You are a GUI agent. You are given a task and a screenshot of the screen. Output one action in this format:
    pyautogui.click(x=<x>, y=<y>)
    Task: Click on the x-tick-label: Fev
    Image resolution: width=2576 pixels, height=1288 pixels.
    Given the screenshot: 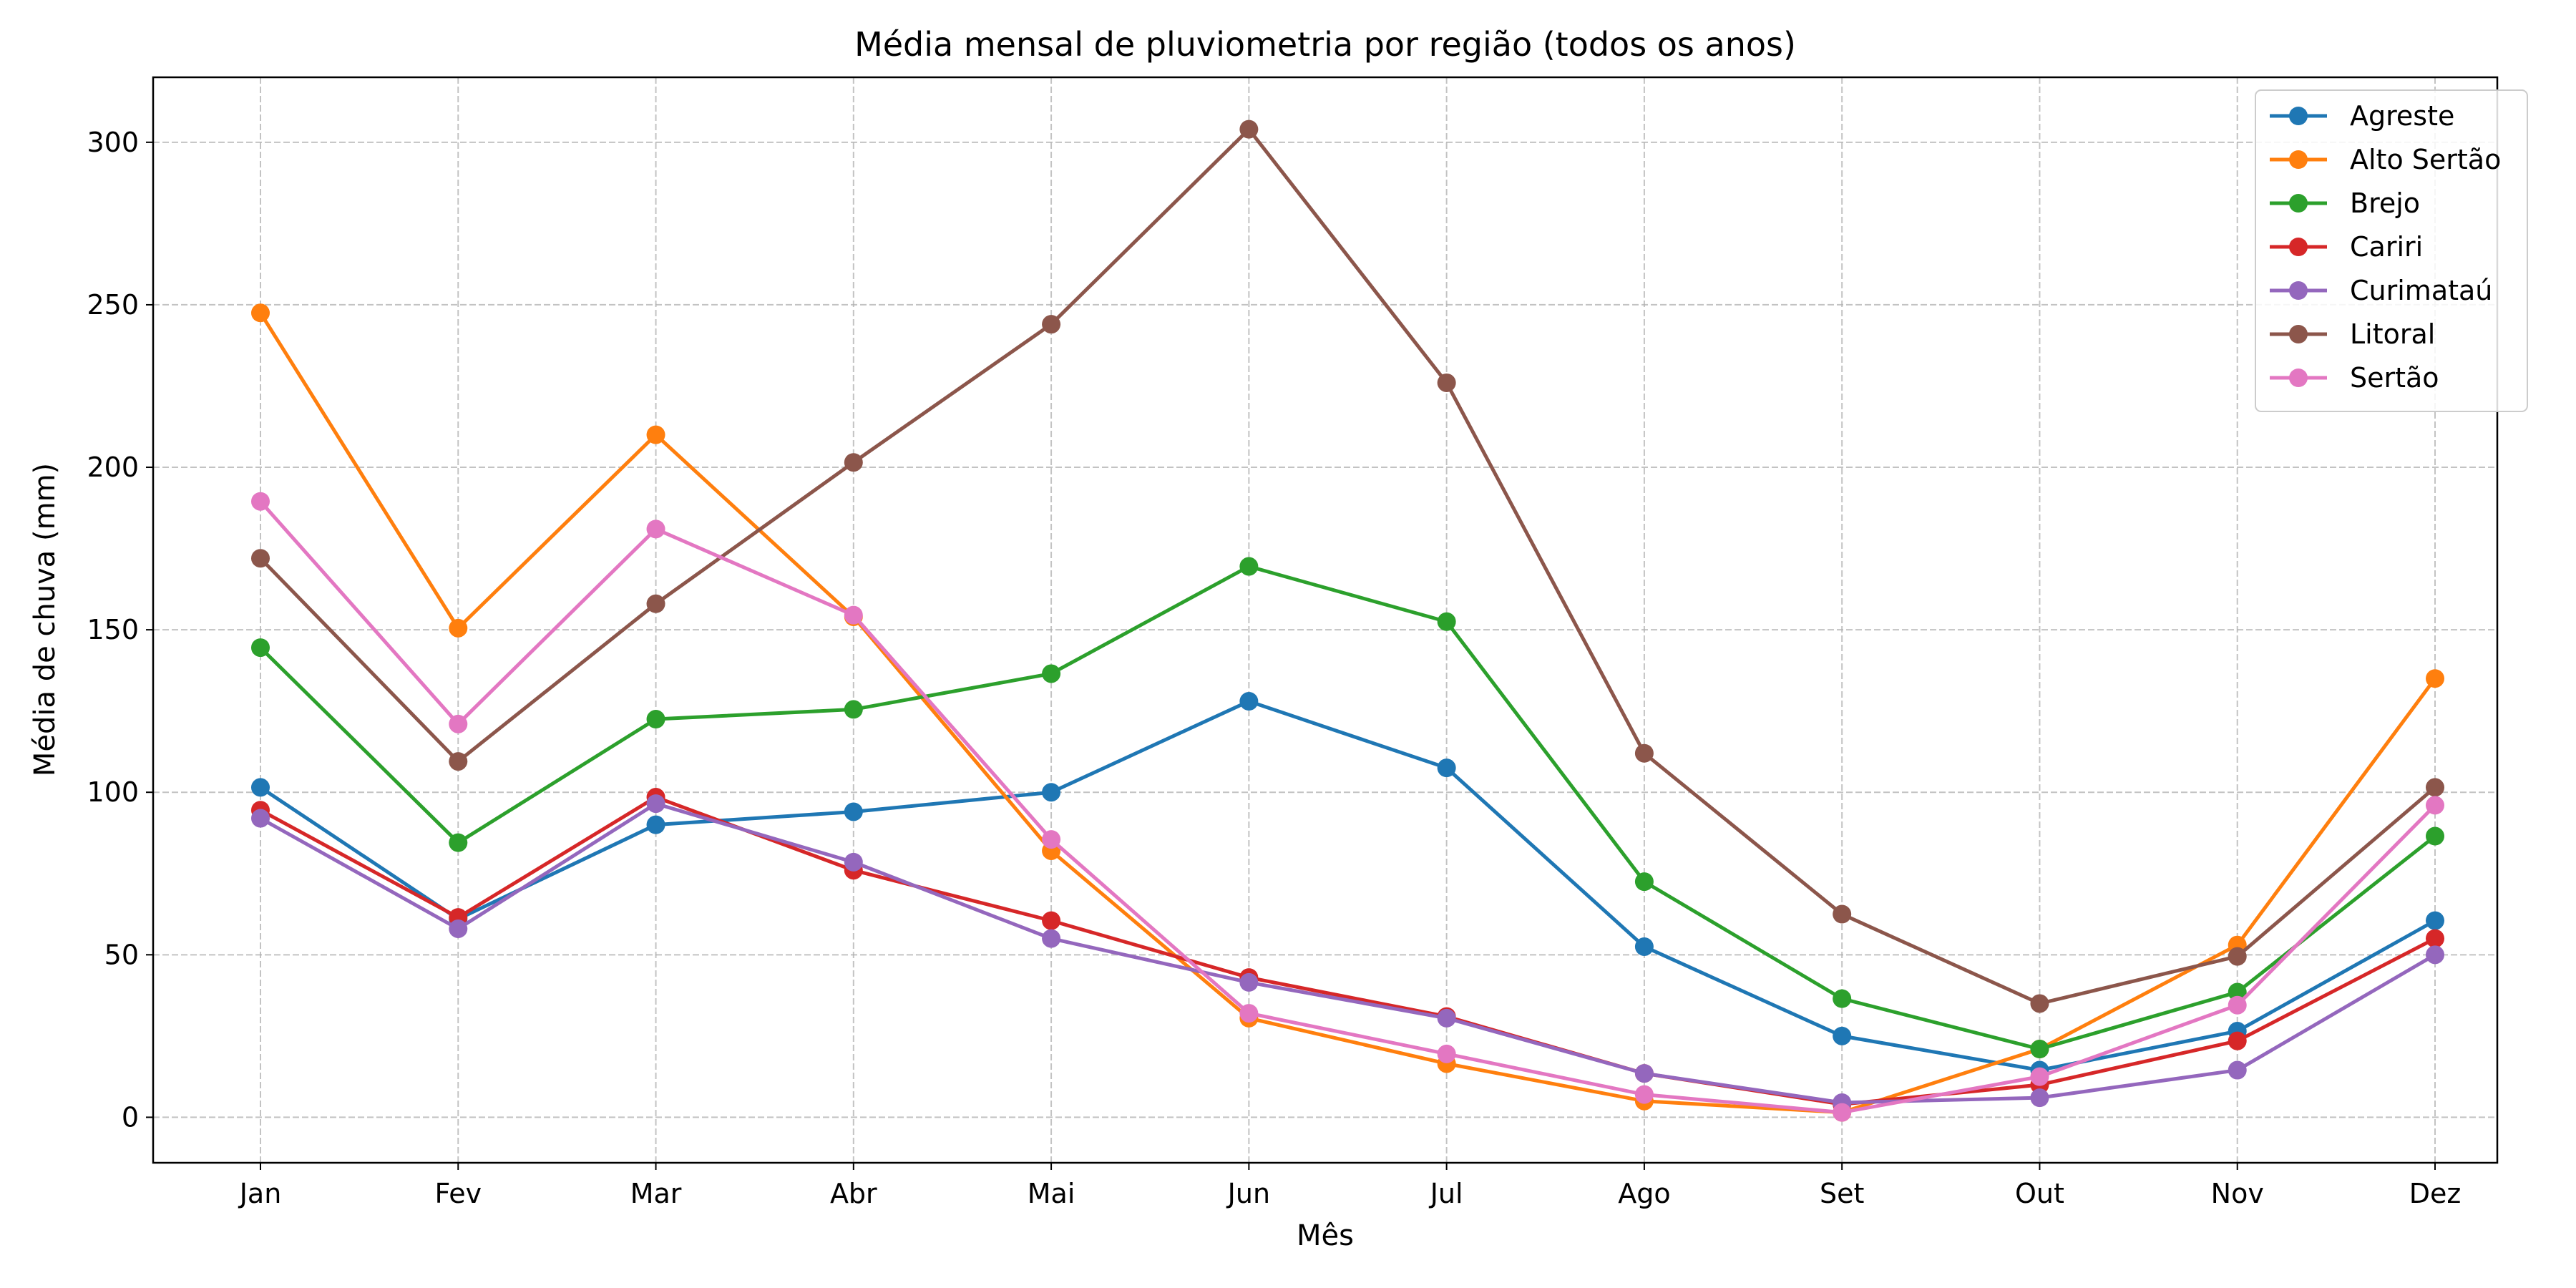 What is the action you would take?
    pyautogui.click(x=458, y=1193)
    